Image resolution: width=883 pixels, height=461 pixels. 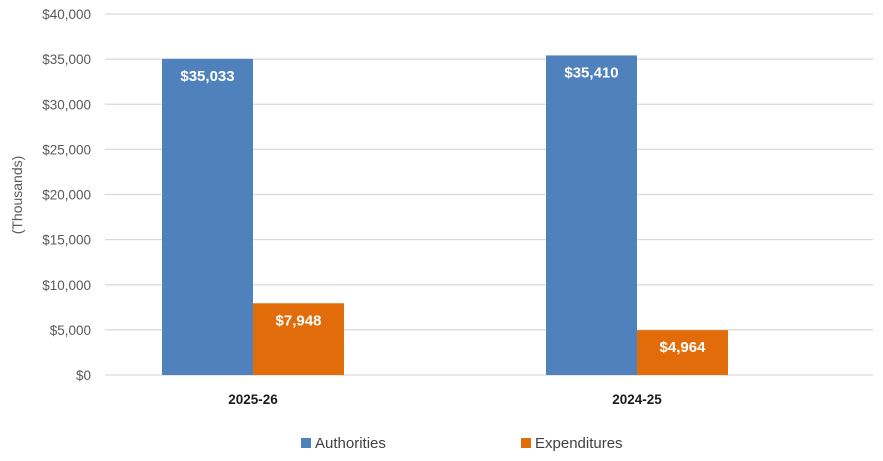 What do you see at coordinates (66, 240) in the screenshot?
I see `y-tick-label: $15,000` at bounding box center [66, 240].